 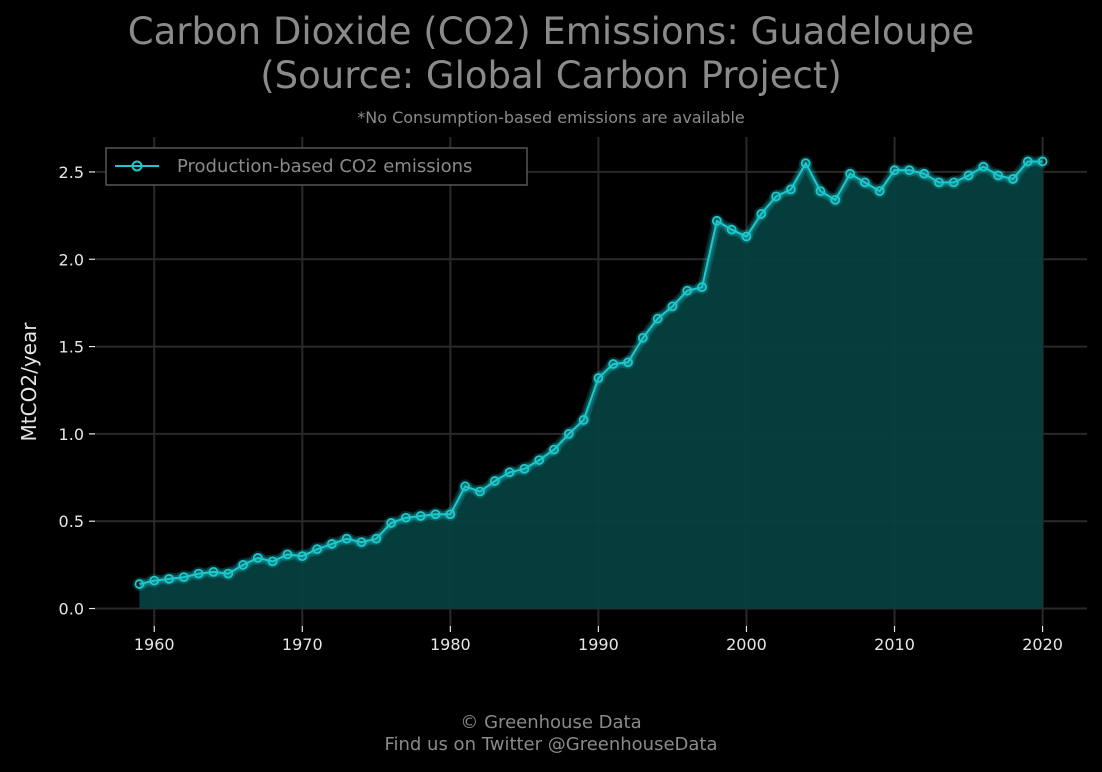 What do you see at coordinates (71, 259) in the screenshot?
I see `y-tick-label: 2.0` at bounding box center [71, 259].